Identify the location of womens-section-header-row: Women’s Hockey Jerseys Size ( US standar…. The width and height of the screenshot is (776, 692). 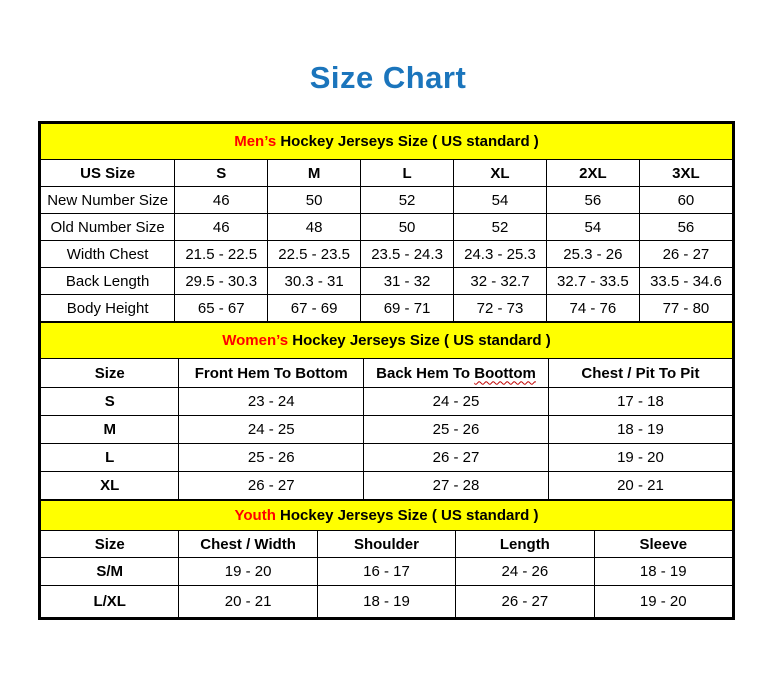
(386, 340).